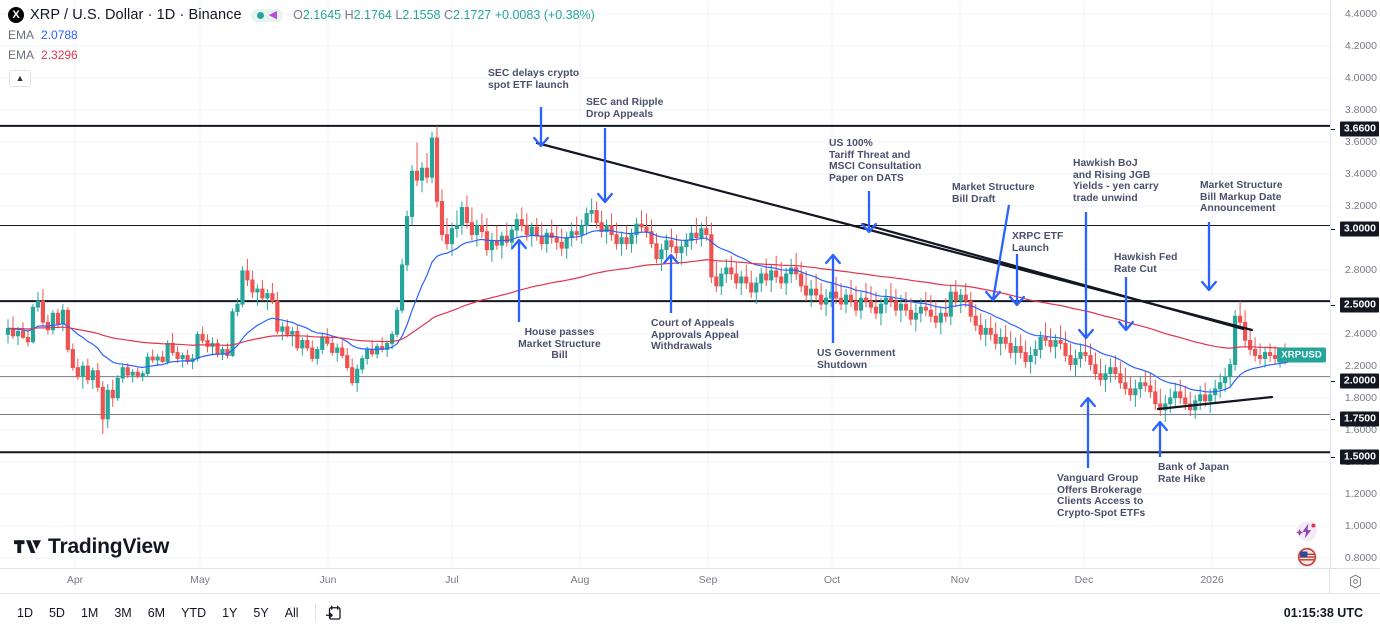 Image resolution: width=1380 pixels, height=631 pixels. What do you see at coordinates (315, 612) in the screenshot?
I see `toolbar-divider` at bounding box center [315, 612].